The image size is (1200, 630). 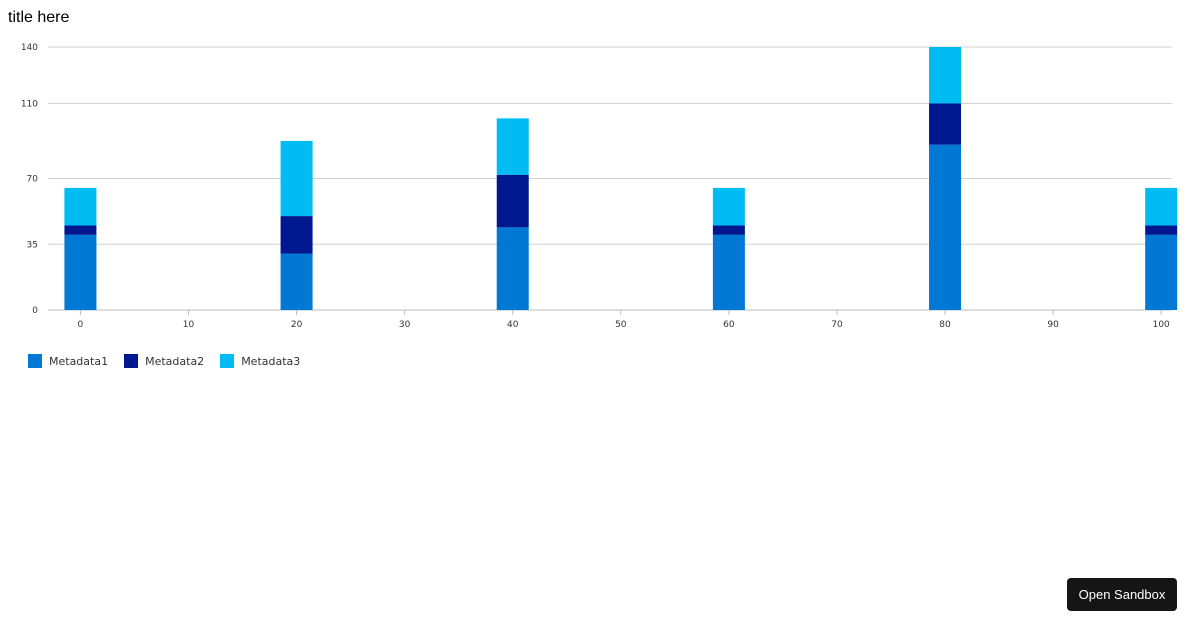 What do you see at coordinates (29, 48) in the screenshot?
I see `y-tick-label: 140` at bounding box center [29, 48].